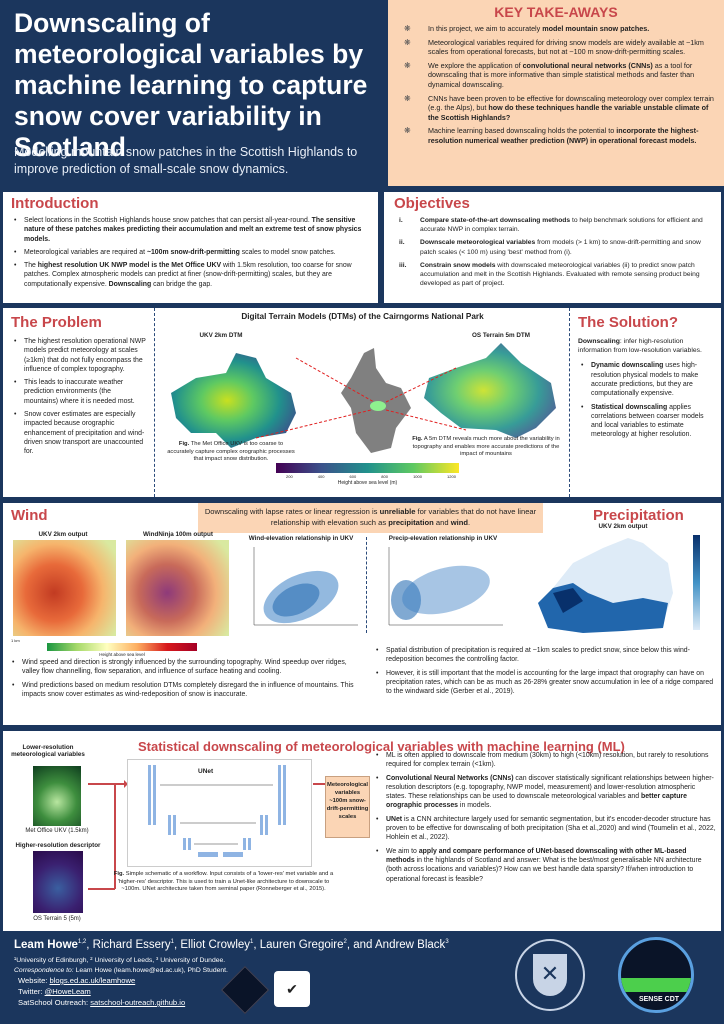 This screenshot has height=1024, width=724. I want to click on unet-diagram: UNet, so click(219, 813).